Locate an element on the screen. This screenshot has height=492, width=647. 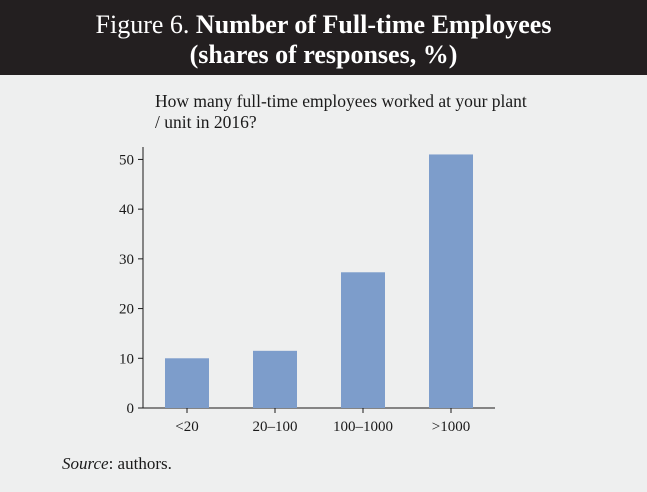
x-tick-label: 100–1000 is located at coordinates (363, 427).